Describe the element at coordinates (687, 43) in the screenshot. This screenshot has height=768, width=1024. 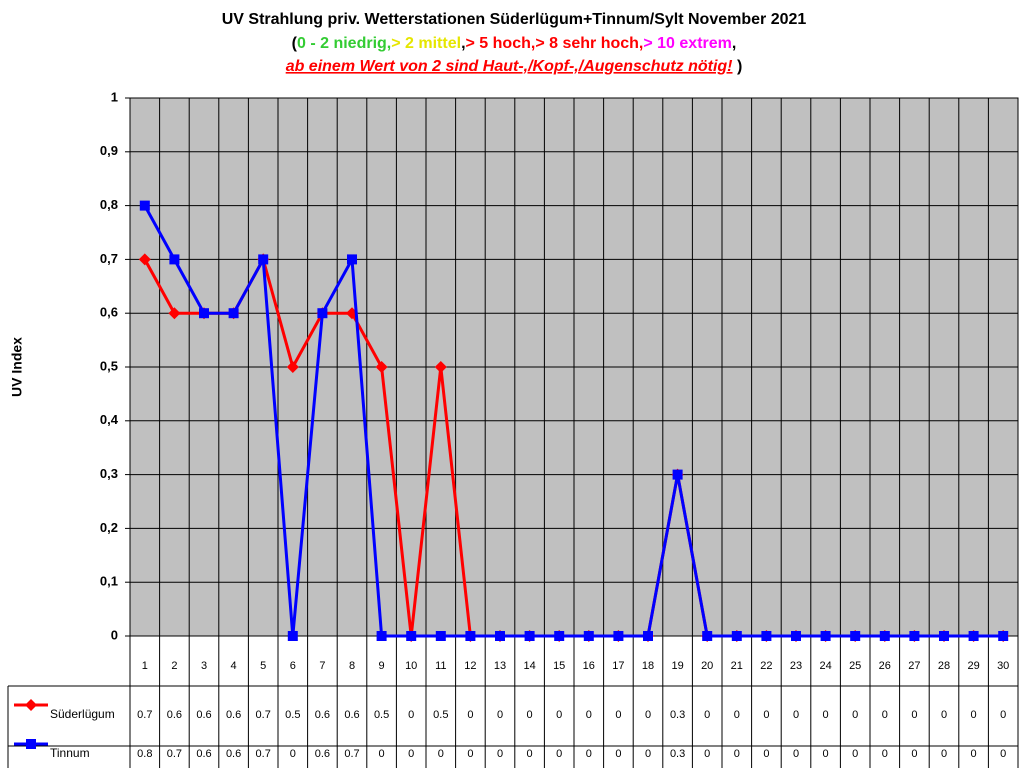
I see `subtitle-segment: > 10 extrem` at that location.